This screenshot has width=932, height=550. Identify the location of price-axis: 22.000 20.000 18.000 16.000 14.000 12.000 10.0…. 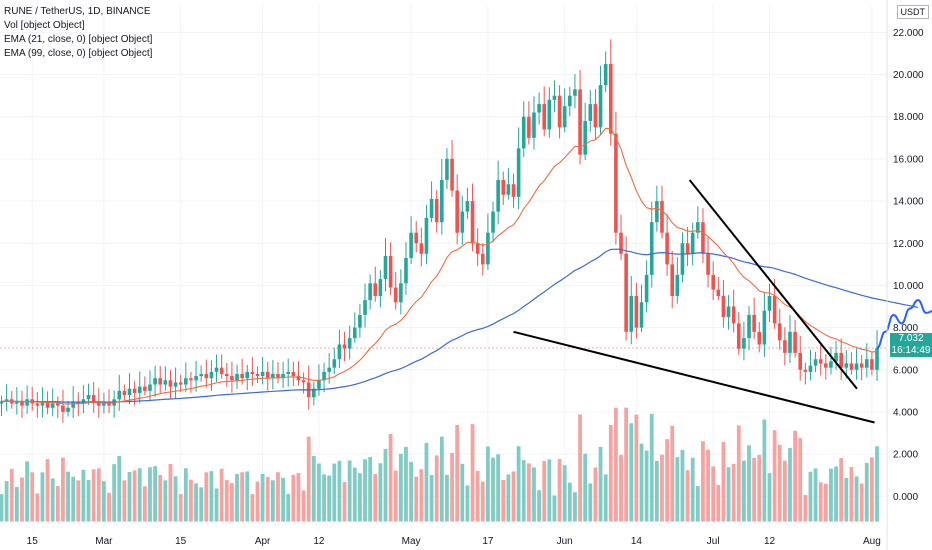
(905, 275).